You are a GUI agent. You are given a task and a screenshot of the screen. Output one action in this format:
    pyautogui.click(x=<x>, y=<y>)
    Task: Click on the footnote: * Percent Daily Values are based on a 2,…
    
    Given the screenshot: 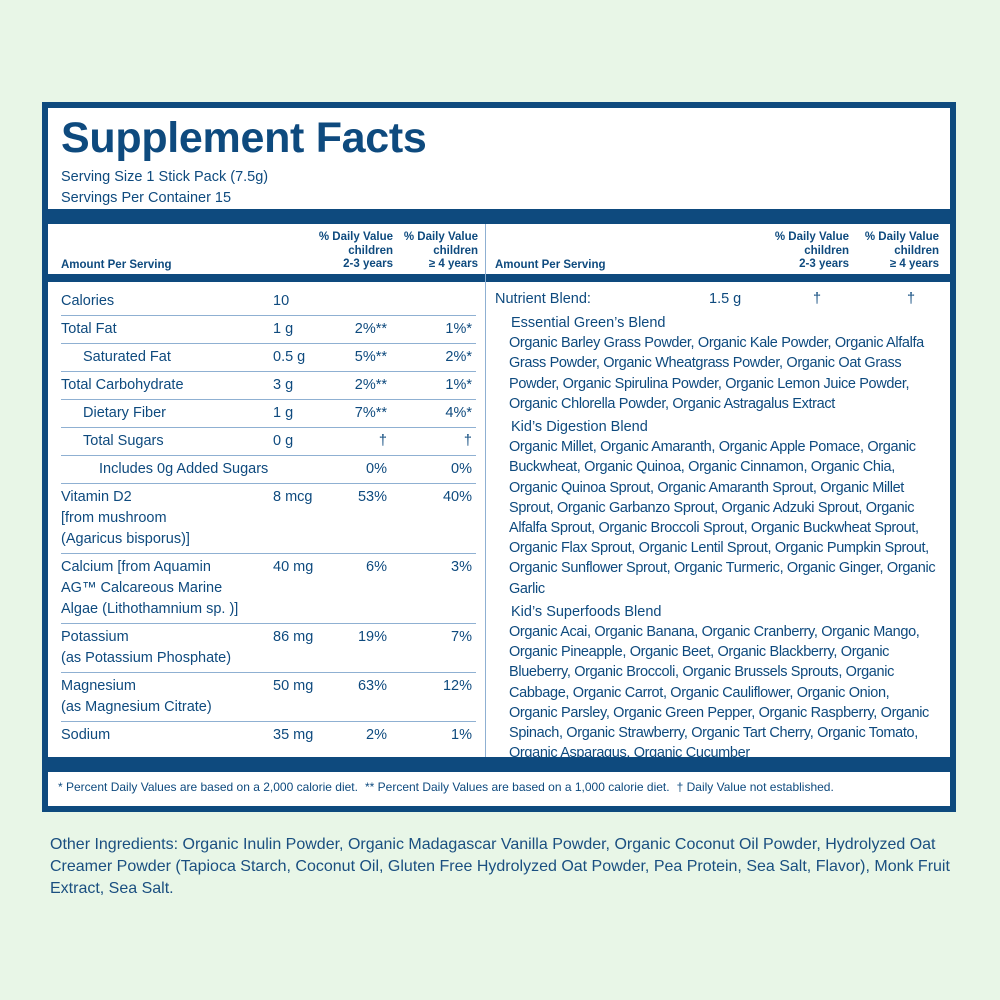 What is the action you would take?
    pyautogui.click(x=208, y=787)
    